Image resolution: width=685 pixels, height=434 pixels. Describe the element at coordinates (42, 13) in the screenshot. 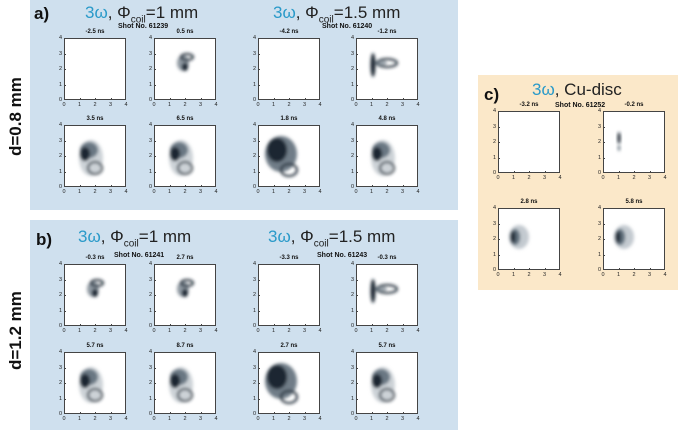

I see `panel-a-letter: a)` at that location.